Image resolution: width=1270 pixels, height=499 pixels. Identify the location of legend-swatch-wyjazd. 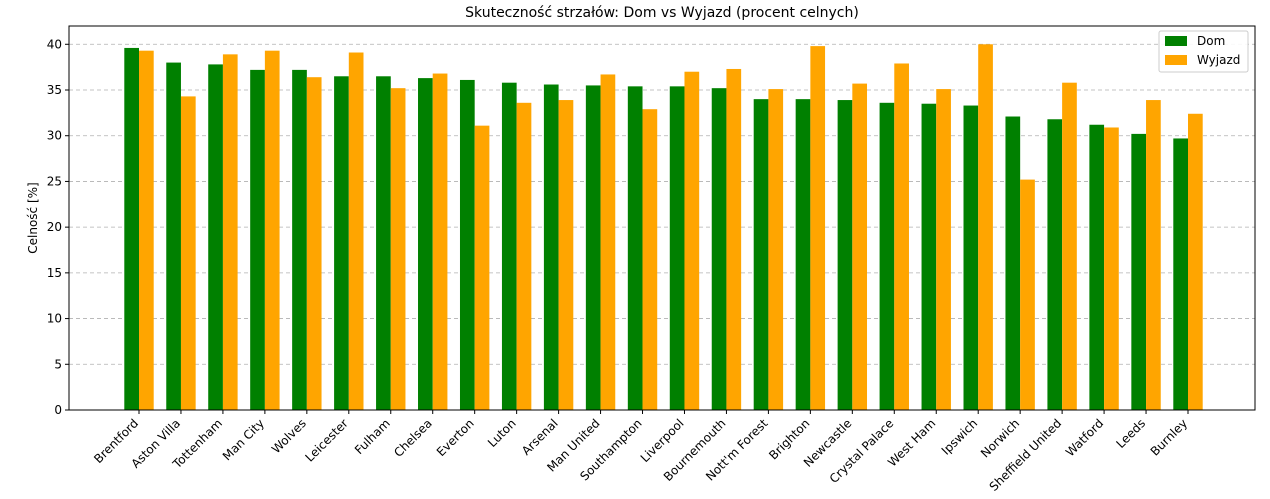
(1176, 60).